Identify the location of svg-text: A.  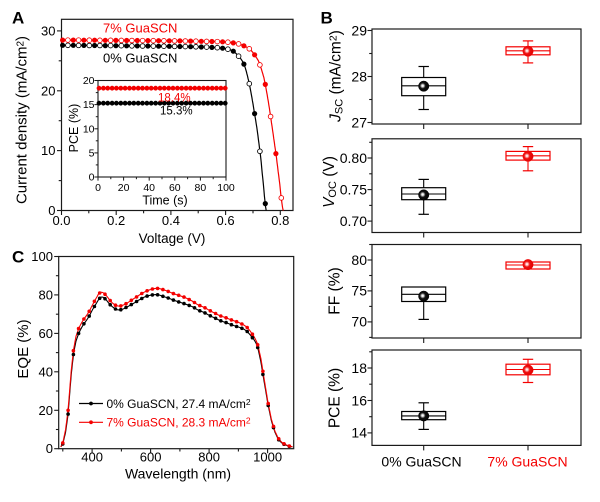
(18, 17).